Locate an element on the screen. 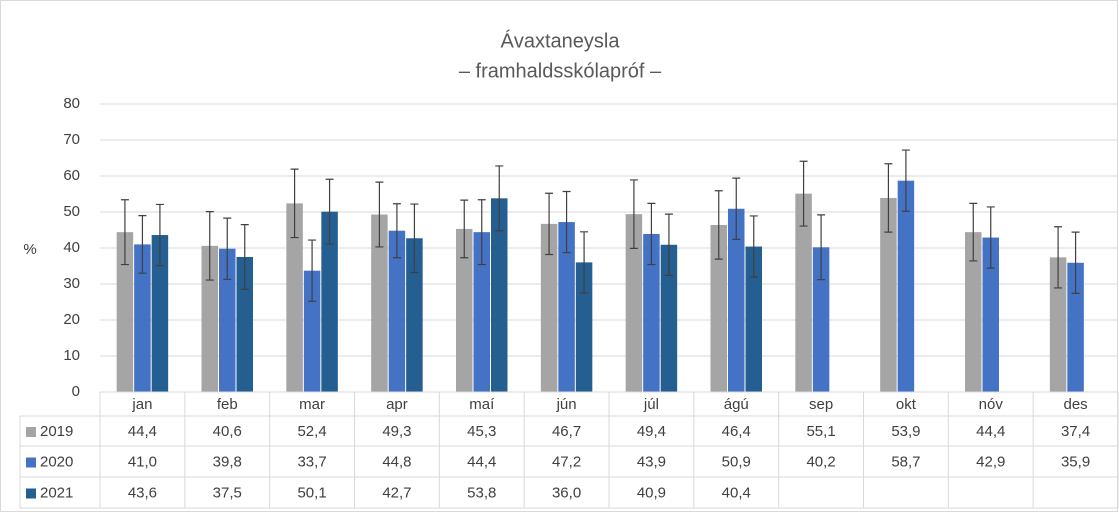 The height and width of the screenshot is (518, 1119). x-tick-label: sep is located at coordinates (821, 404).